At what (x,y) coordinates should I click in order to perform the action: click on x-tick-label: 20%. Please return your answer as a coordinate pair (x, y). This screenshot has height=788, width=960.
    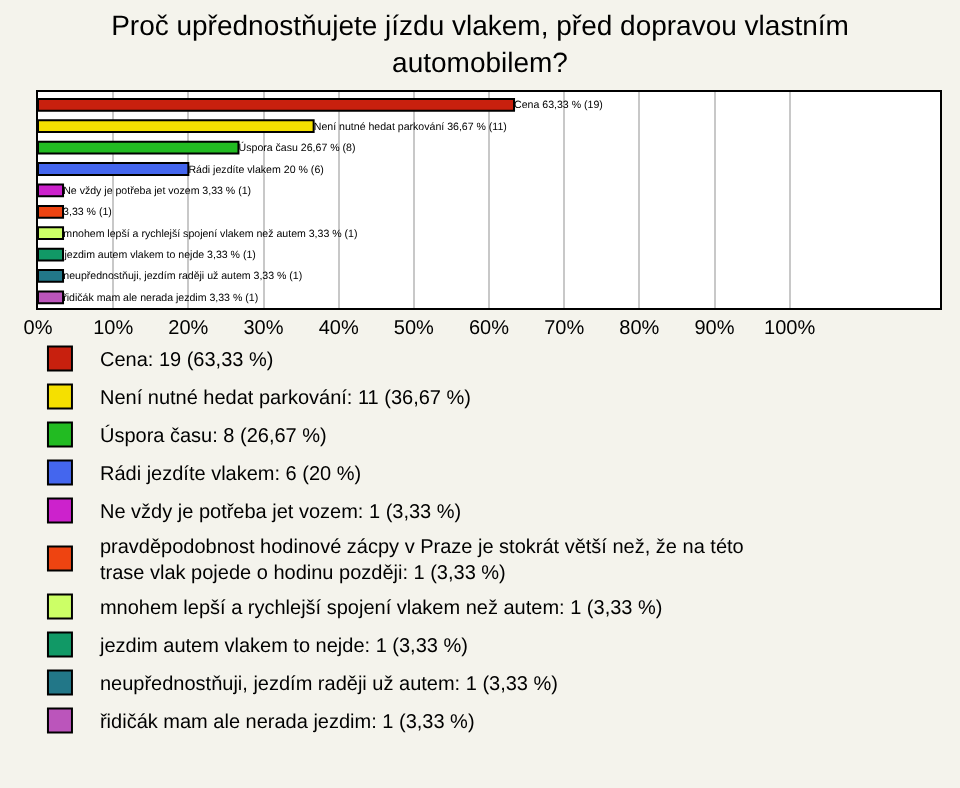
    Looking at the image, I should click on (188, 329).